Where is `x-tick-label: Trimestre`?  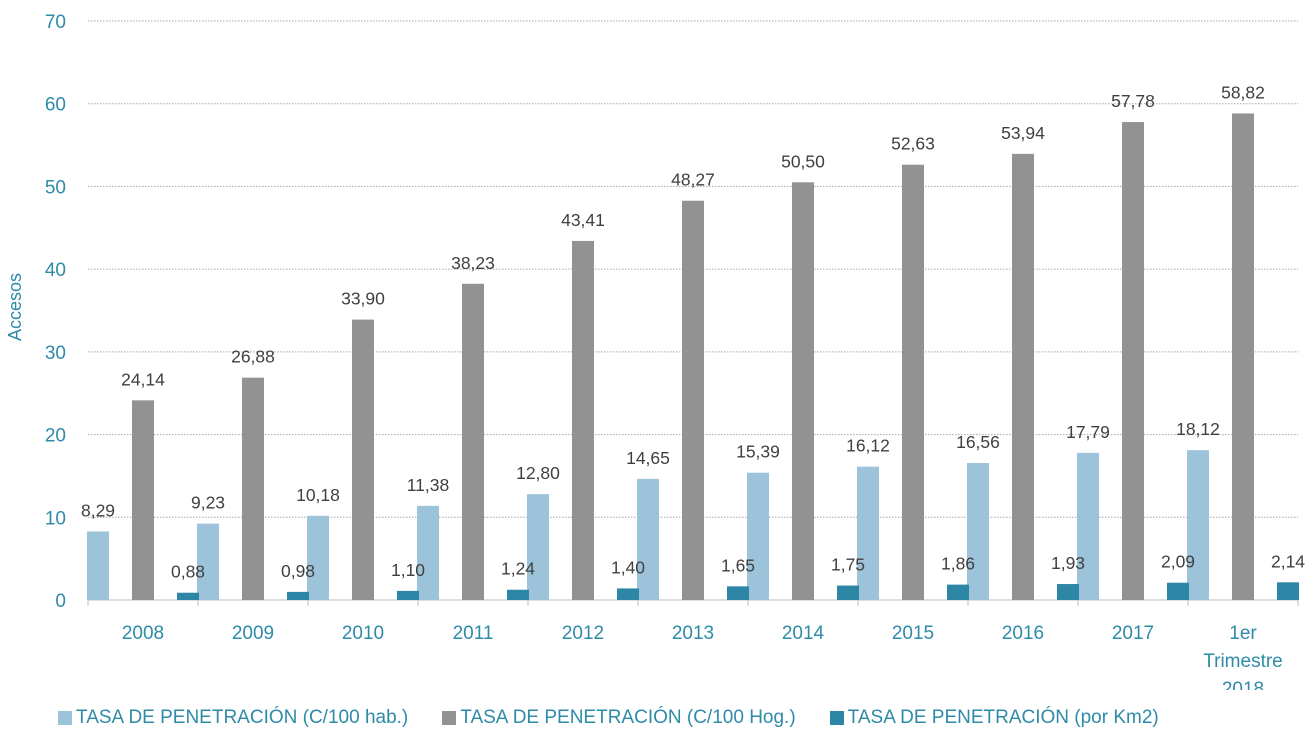
x-tick-label: Trimestre is located at coordinates (1243, 661).